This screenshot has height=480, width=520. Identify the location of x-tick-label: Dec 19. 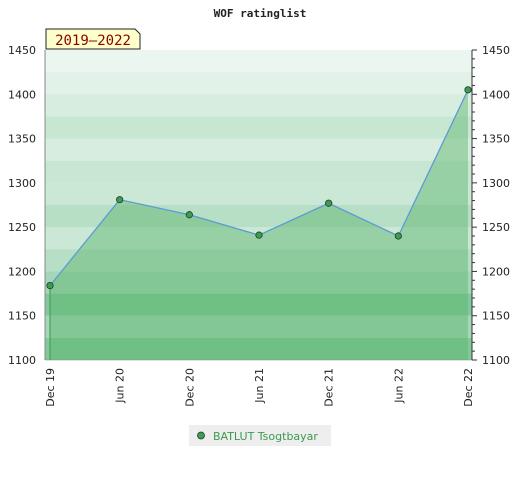
(50, 387).